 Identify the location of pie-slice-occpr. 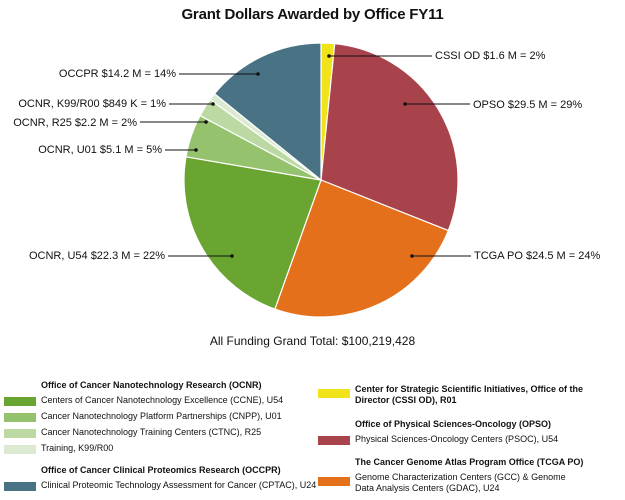
(267, 112).